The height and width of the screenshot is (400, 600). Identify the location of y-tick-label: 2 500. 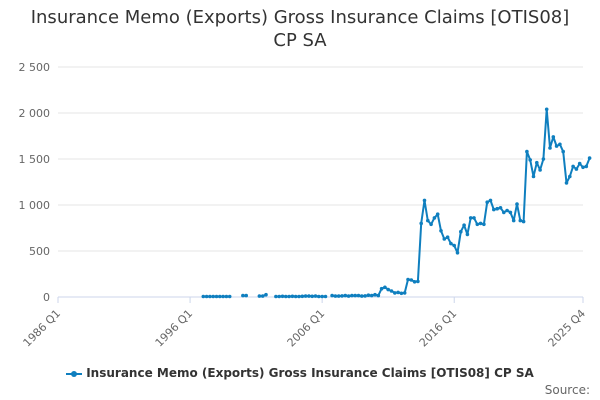
(35, 67).